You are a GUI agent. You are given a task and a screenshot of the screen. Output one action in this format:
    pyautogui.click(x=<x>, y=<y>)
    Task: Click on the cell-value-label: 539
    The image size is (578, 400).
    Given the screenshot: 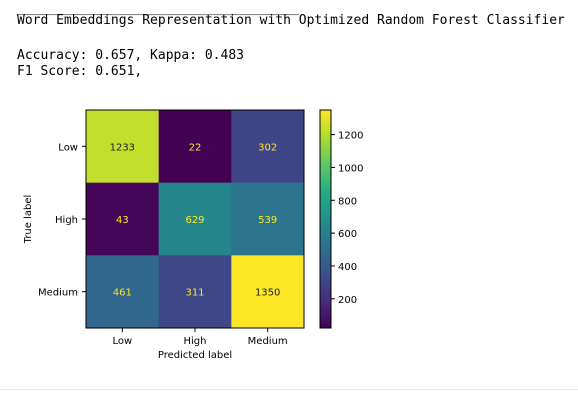 What is the action you would take?
    pyautogui.click(x=267, y=220)
    